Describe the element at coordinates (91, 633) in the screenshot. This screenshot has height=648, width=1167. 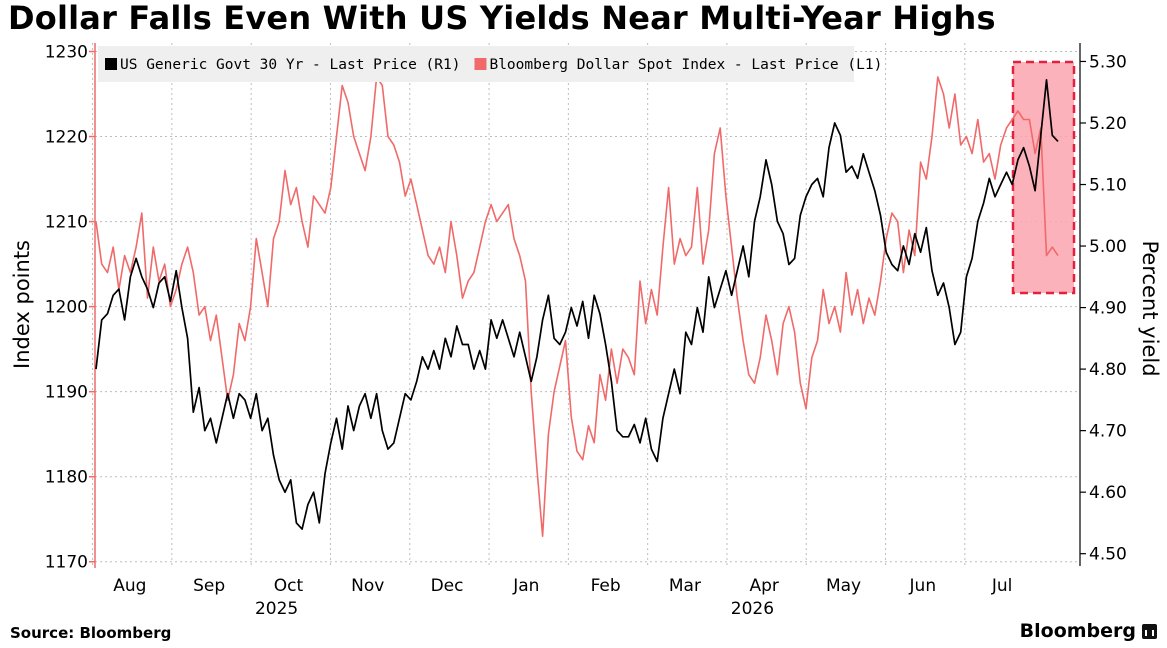
I see `source-note: Source: Bloomberg` at that location.